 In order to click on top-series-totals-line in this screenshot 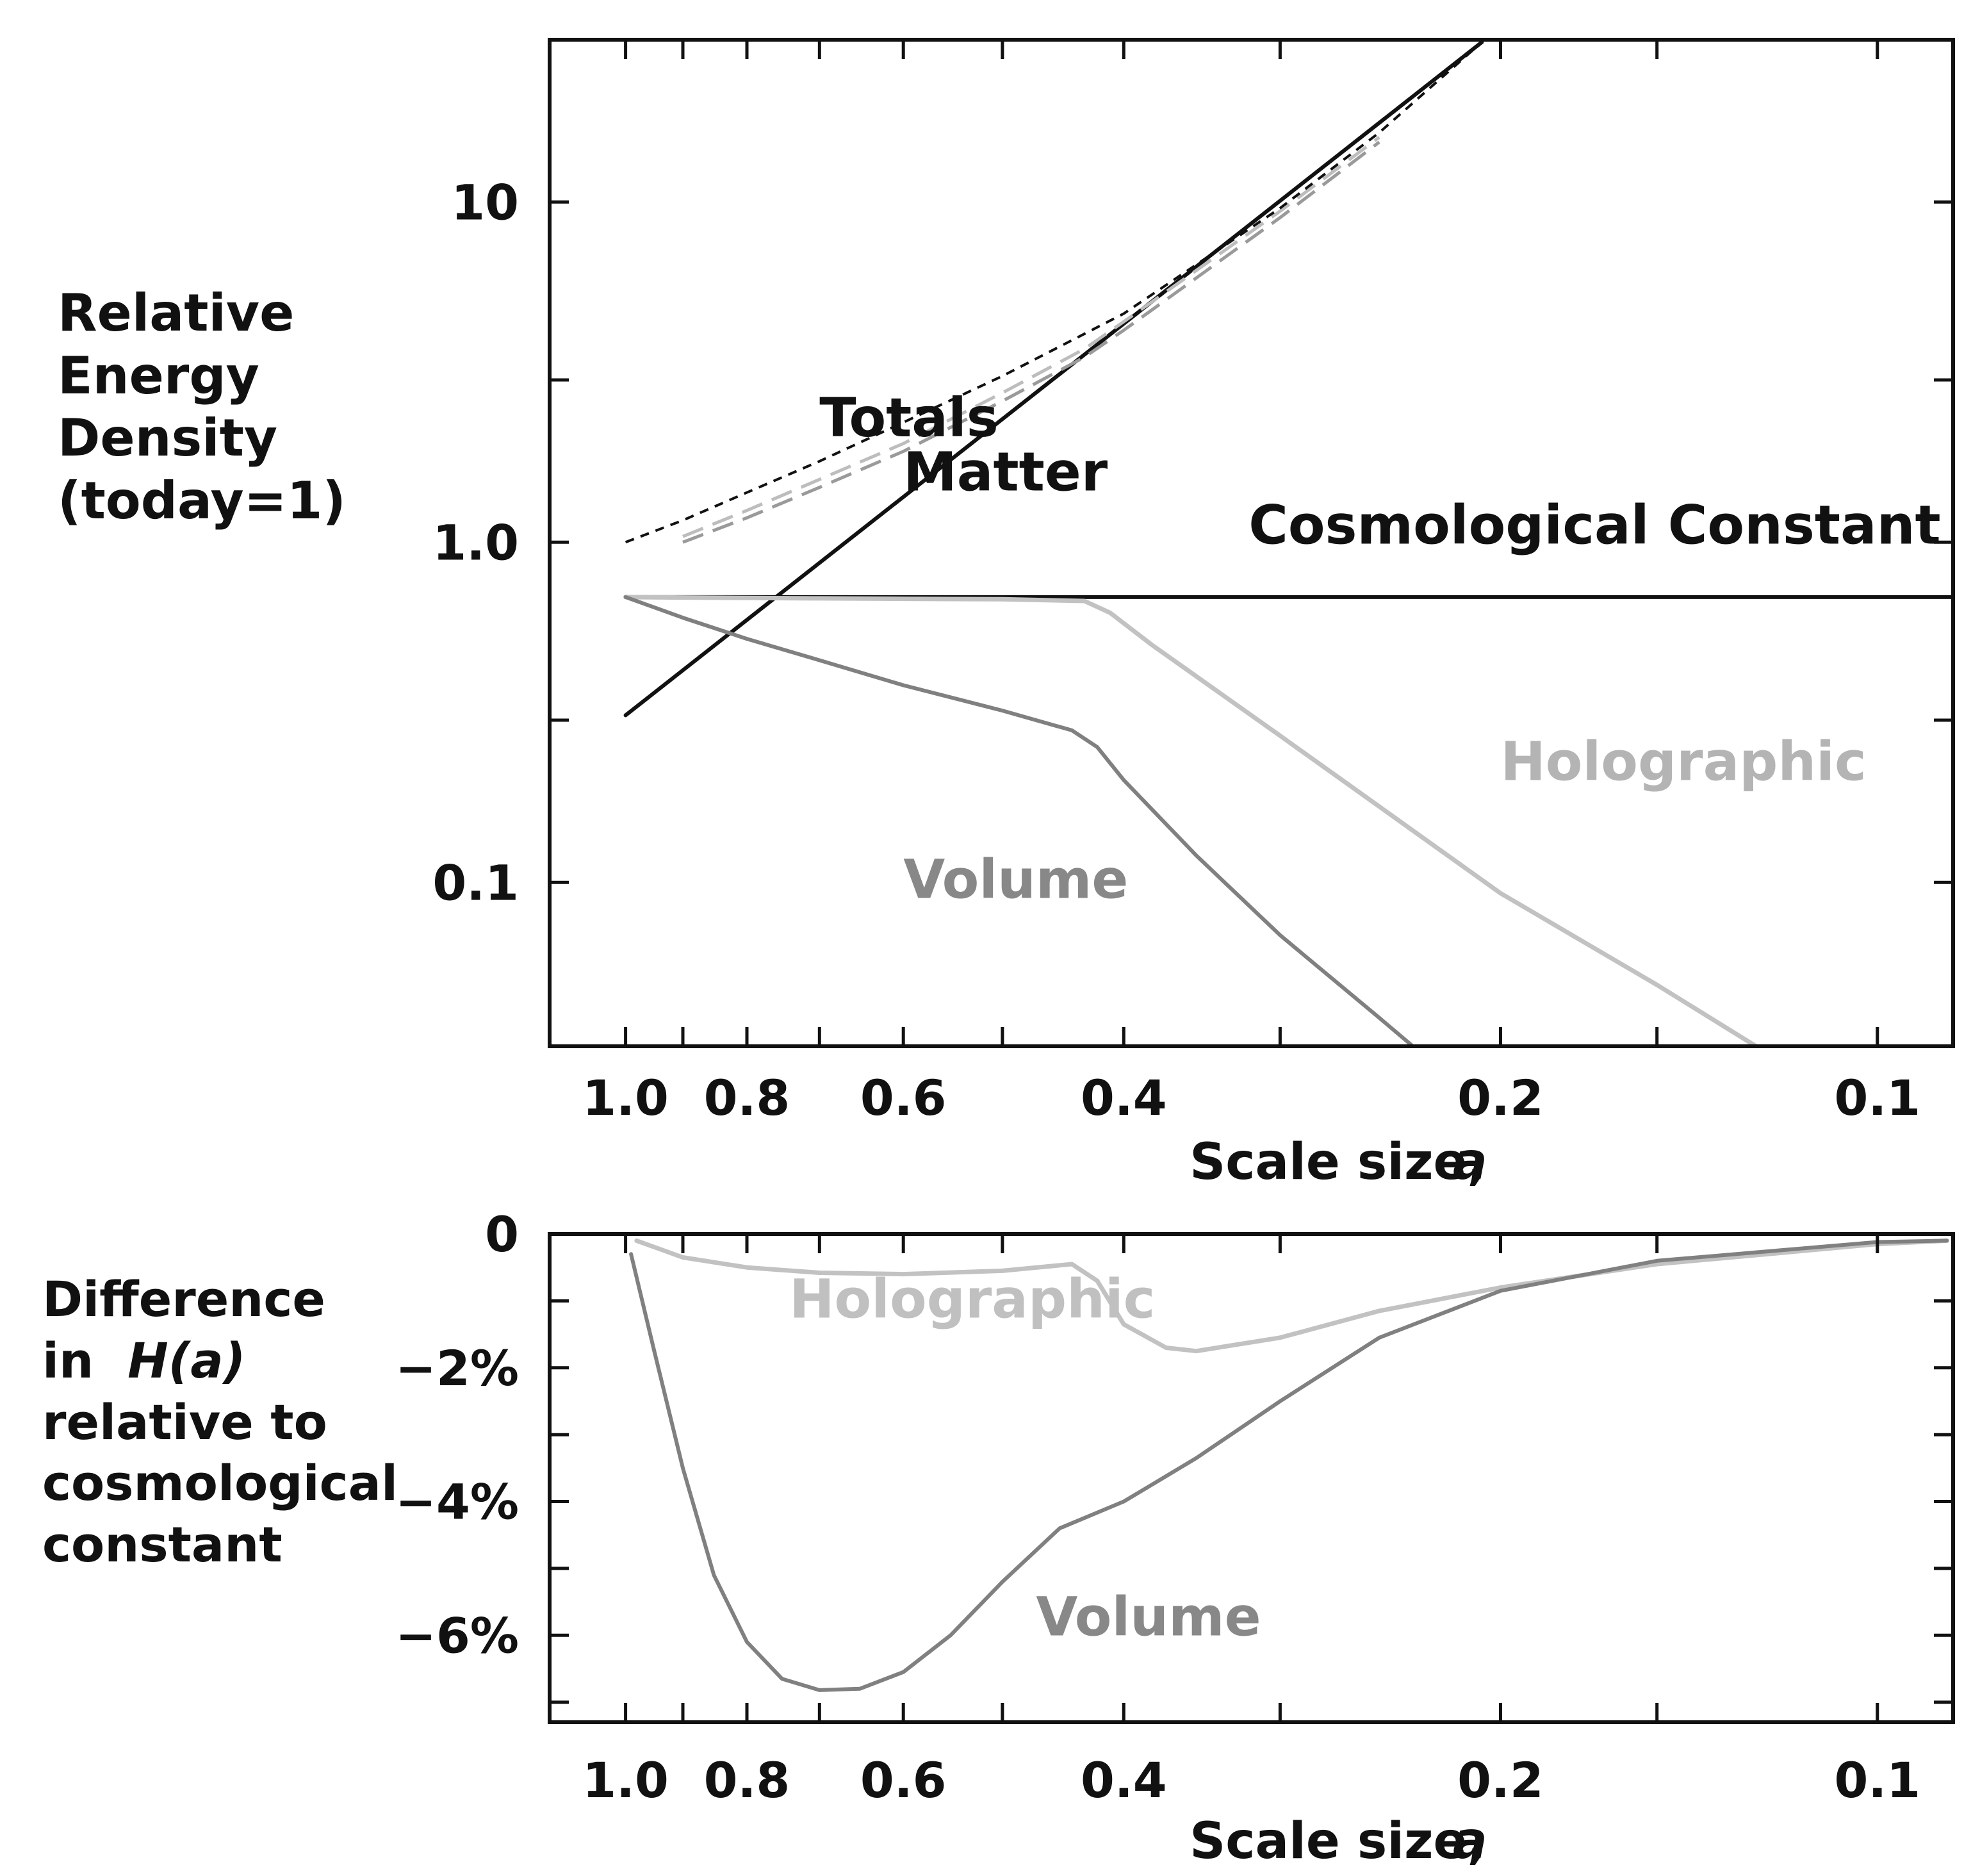, I will do `click(1054, 292)`.